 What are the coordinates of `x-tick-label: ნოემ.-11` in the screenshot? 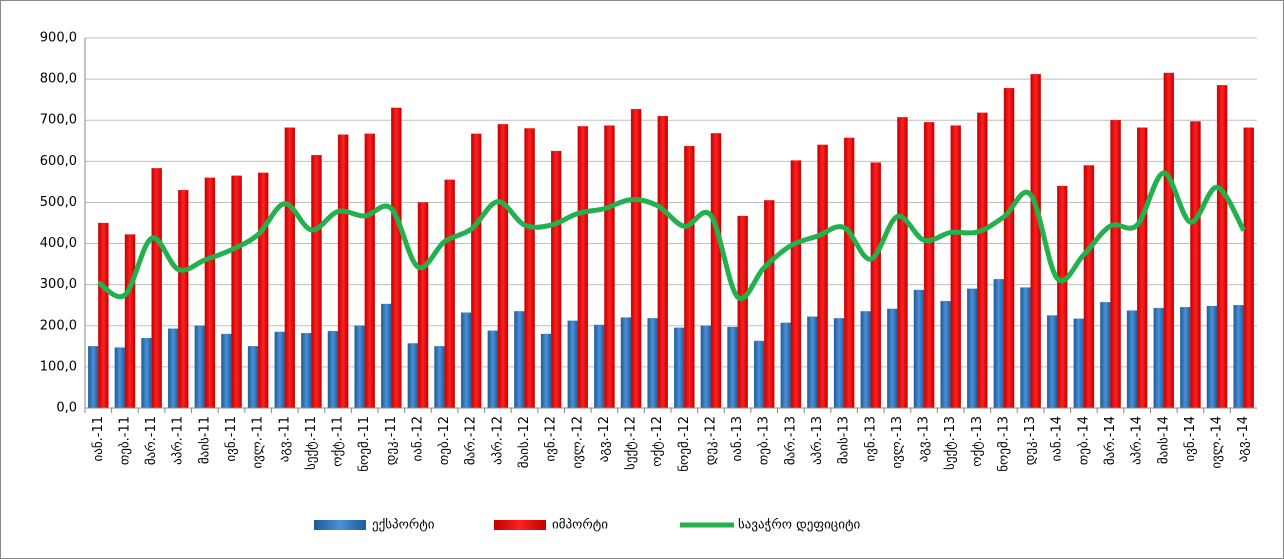 It's located at (364, 444).